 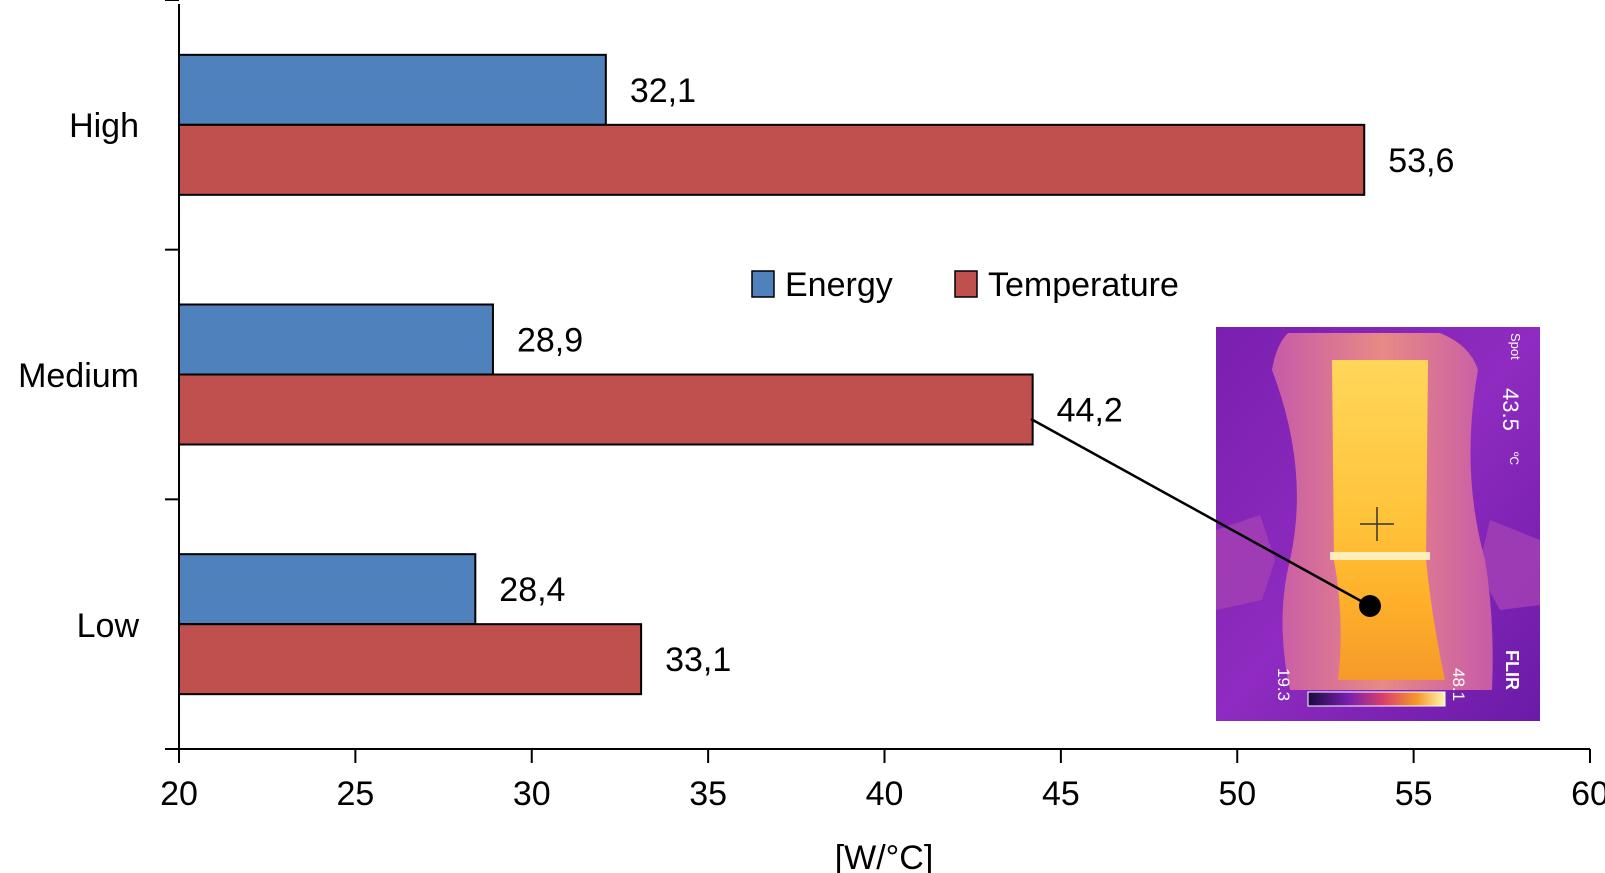 What do you see at coordinates (1380, 556) in the screenshot?
I see `thermal-hot-line` at bounding box center [1380, 556].